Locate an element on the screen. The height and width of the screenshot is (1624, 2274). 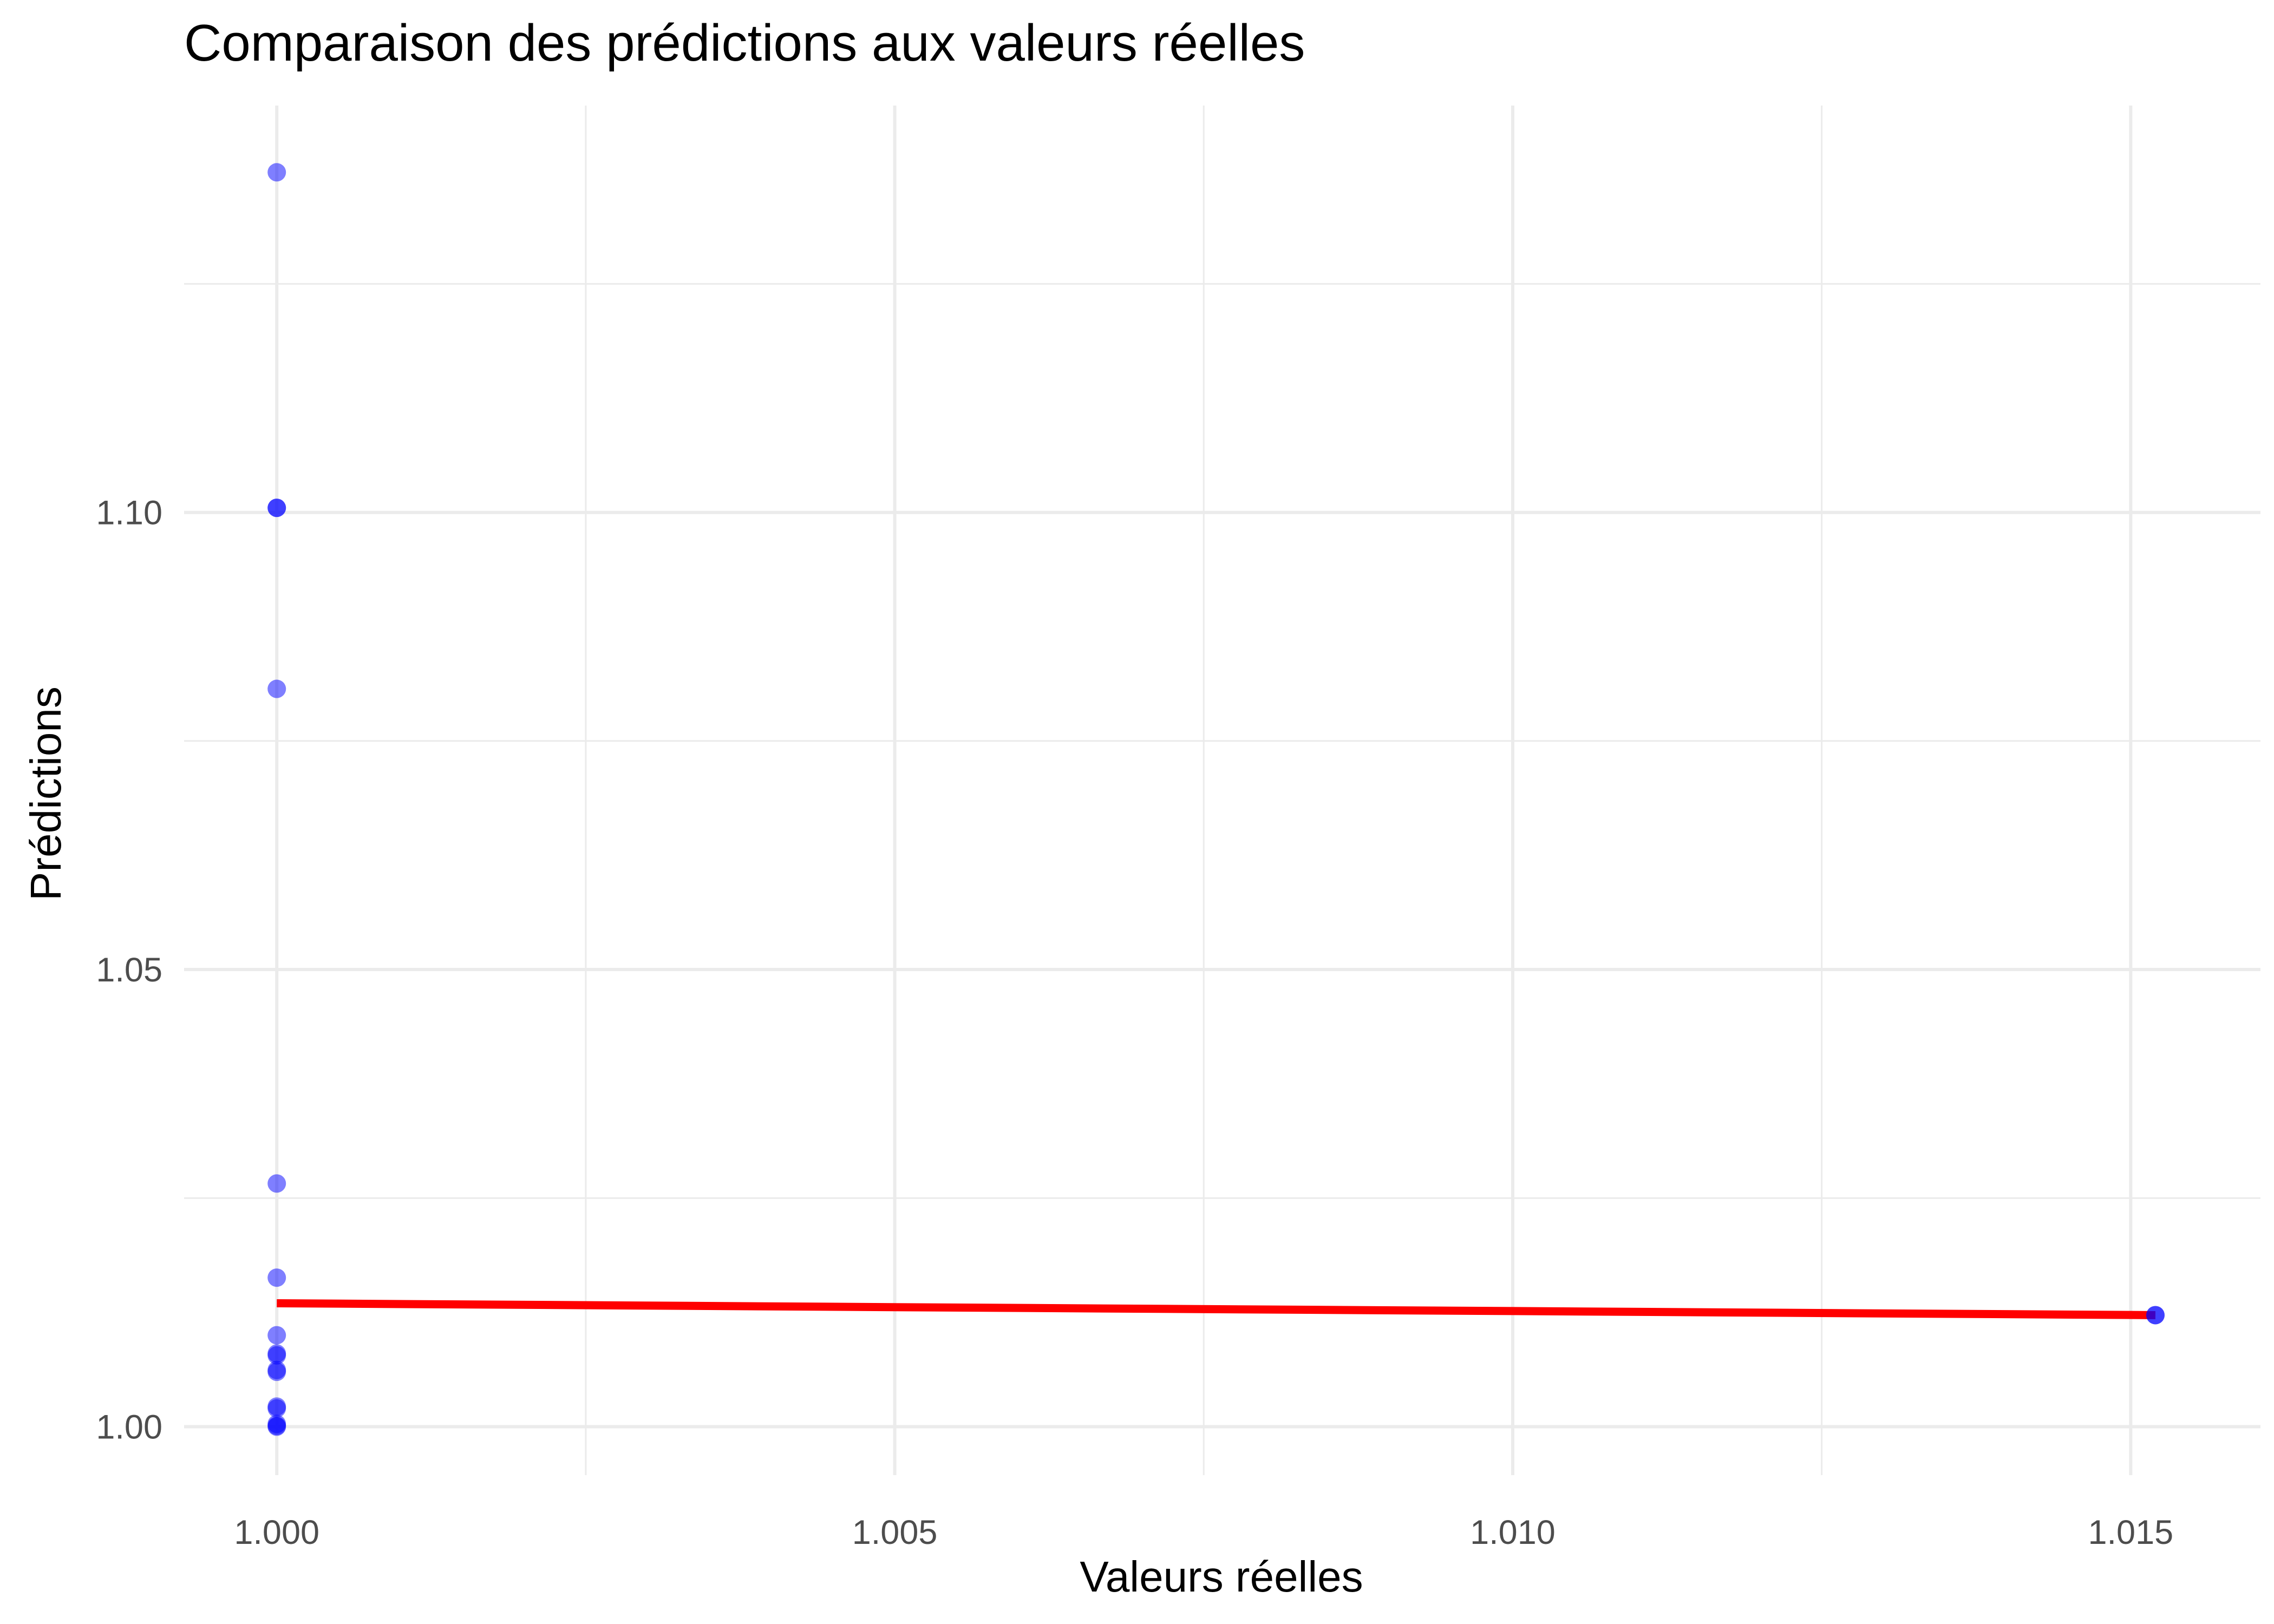
trend-line is located at coordinates (1216, 1309).